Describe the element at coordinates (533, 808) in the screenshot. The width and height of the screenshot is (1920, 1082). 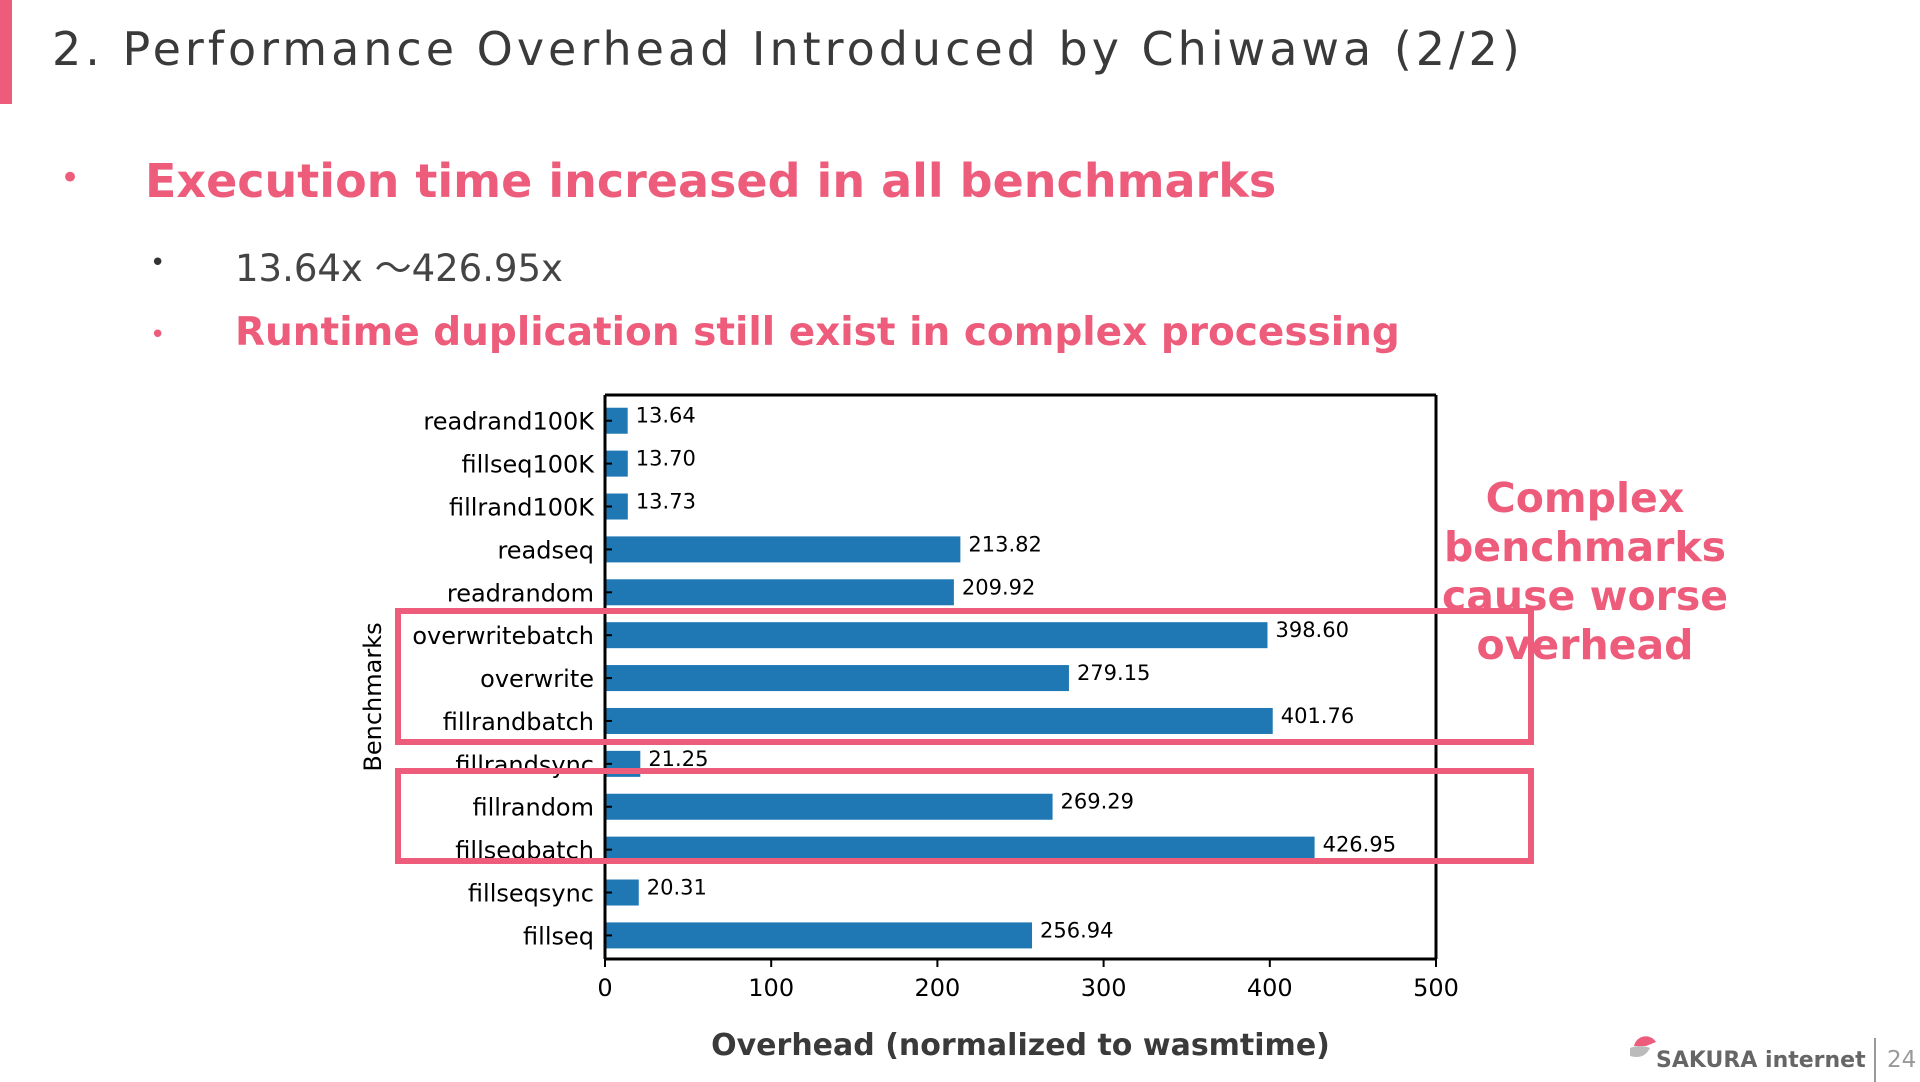
I see `y-tick-label: fillrandom` at that location.